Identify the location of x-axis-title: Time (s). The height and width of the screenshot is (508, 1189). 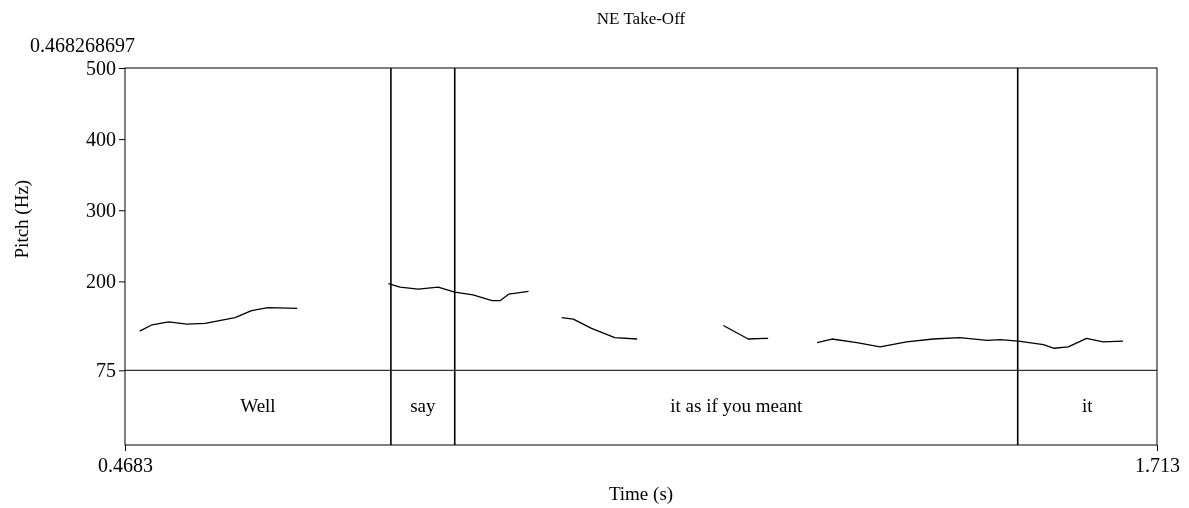
(641, 494).